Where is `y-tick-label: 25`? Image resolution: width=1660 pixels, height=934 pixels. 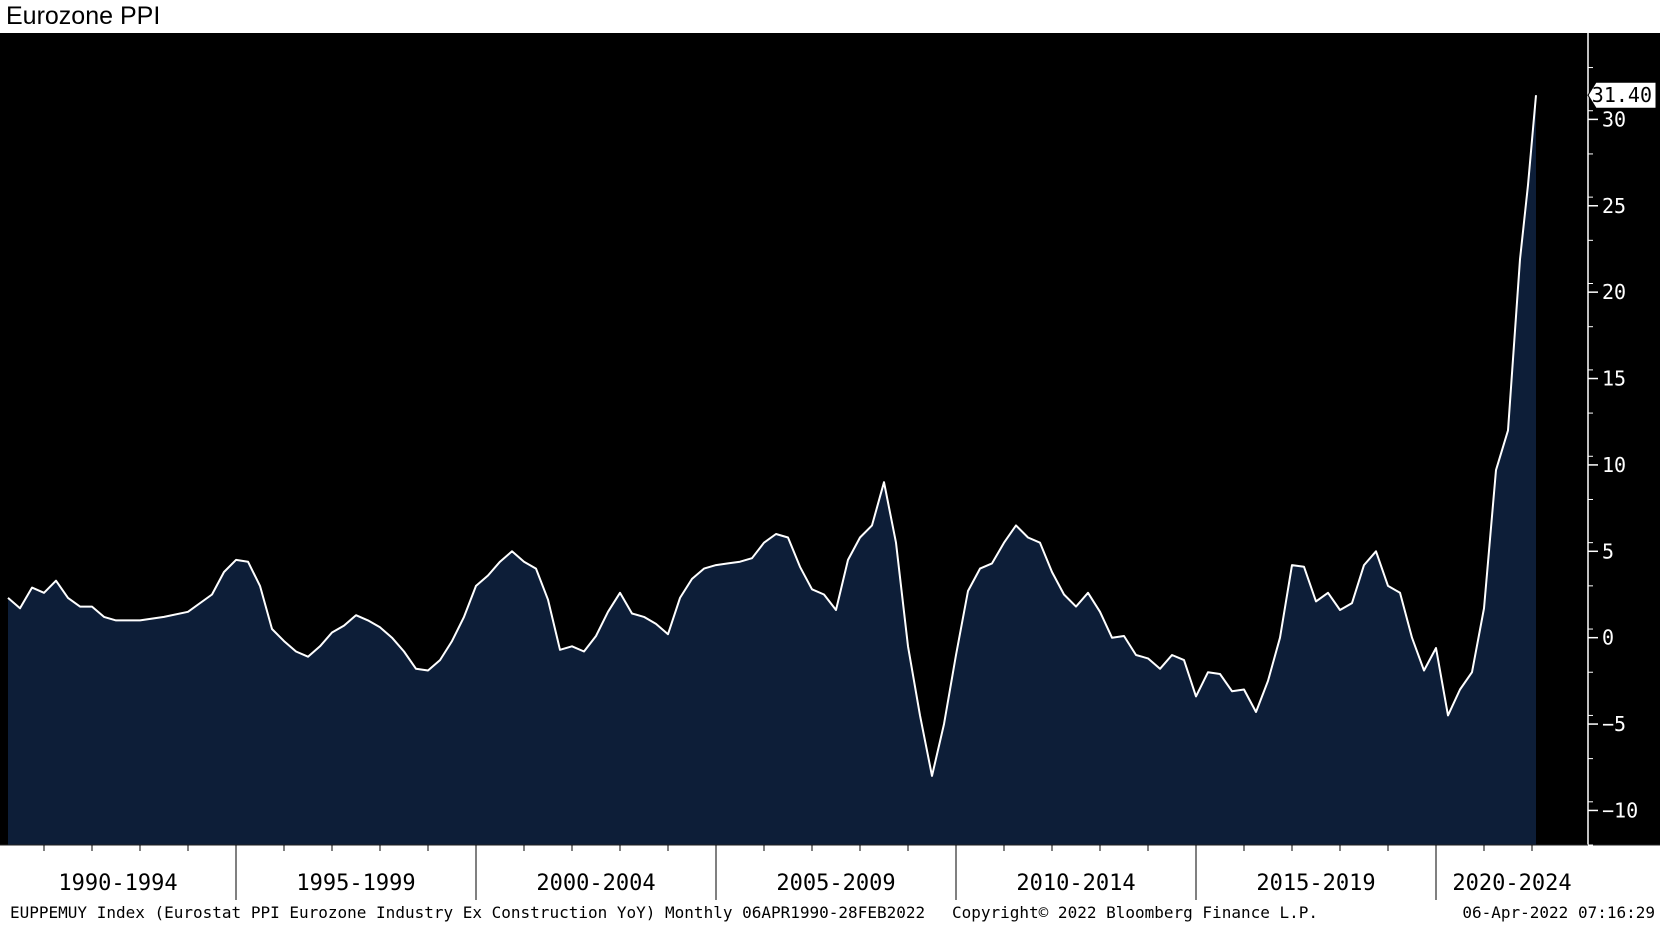 y-tick-label: 25 is located at coordinates (1614, 206).